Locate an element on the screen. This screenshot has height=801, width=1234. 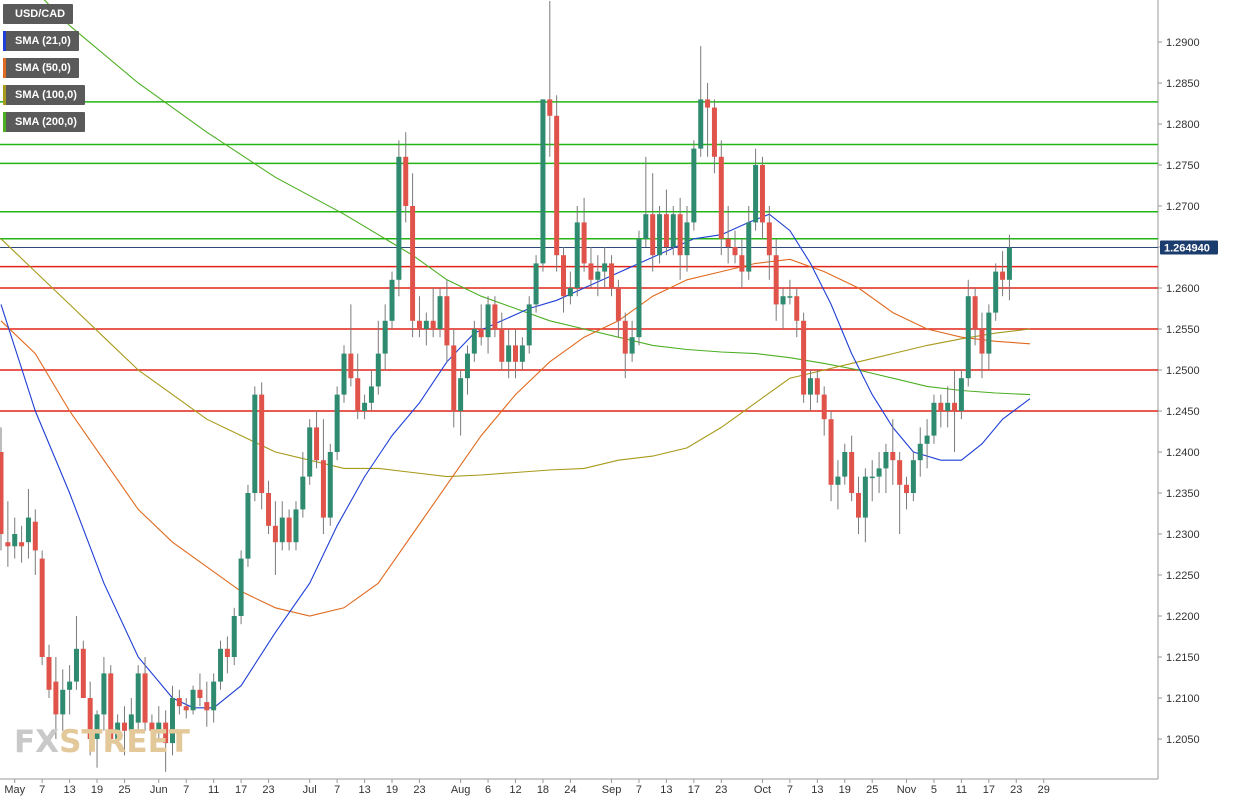
legend-sma-100: SMA (100,0) is located at coordinates (44, 95).